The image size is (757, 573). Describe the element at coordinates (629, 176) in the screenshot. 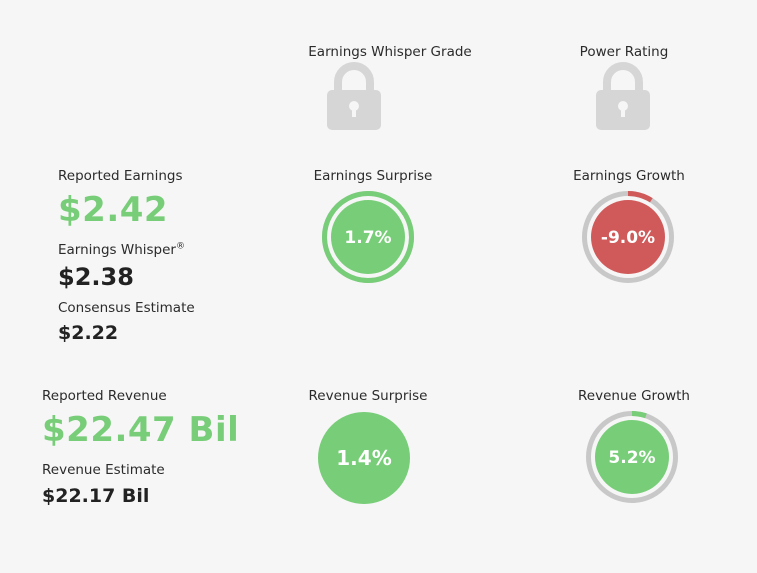

I see `earnings-growth-label: Earnings Growth` at that location.